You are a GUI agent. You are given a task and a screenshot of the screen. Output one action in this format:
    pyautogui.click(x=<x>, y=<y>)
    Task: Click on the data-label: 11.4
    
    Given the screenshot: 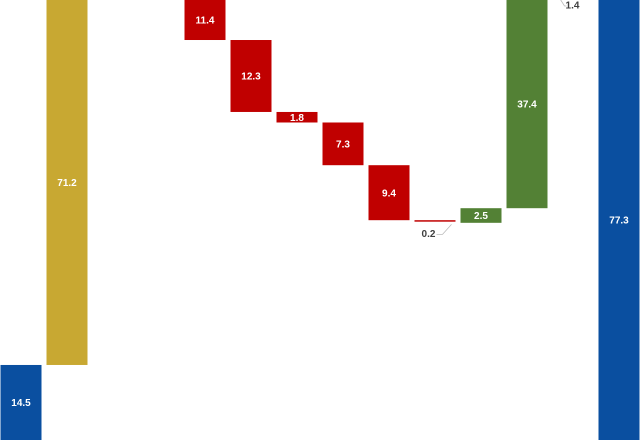 What is the action you would take?
    pyautogui.click(x=205, y=21)
    